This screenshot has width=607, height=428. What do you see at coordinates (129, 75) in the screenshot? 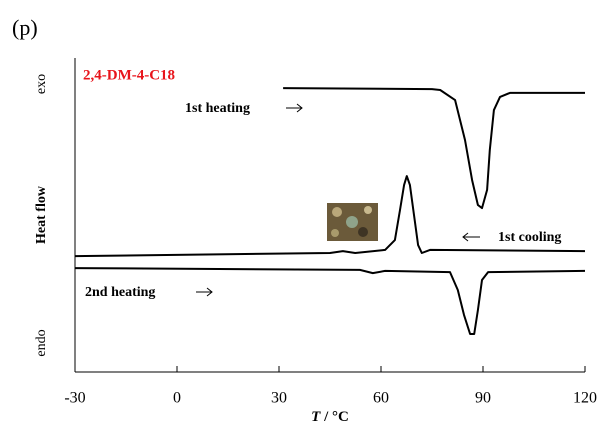
I see `chart-title: 2,4-DM-4-C18` at bounding box center [129, 75].